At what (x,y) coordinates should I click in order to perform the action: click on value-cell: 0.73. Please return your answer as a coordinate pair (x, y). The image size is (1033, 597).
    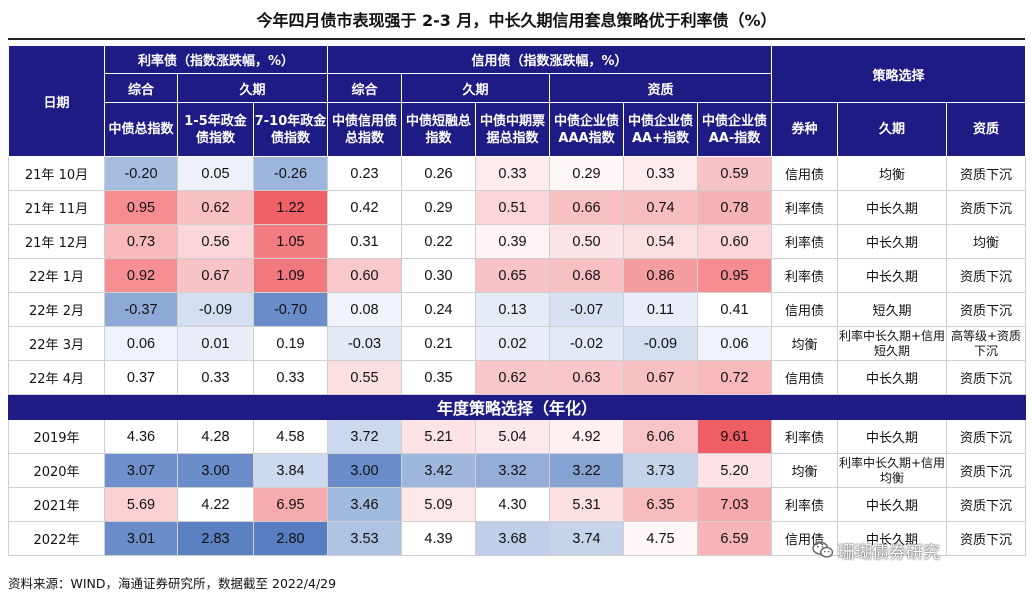
    Looking at the image, I should click on (141, 241).